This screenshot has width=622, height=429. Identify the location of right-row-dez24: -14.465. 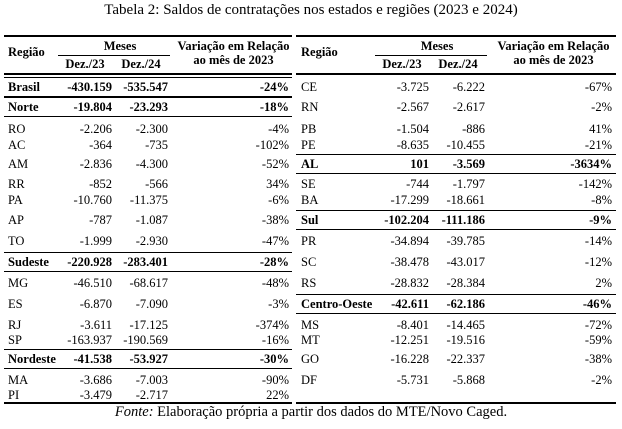
(465, 325).